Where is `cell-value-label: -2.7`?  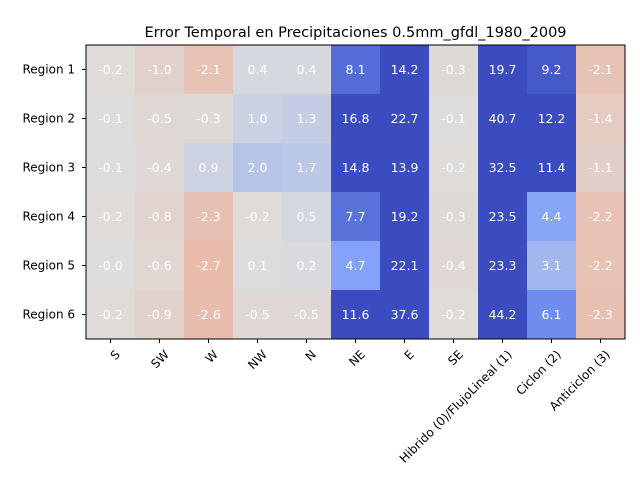 cell-value-label: -2.7 is located at coordinates (208, 265).